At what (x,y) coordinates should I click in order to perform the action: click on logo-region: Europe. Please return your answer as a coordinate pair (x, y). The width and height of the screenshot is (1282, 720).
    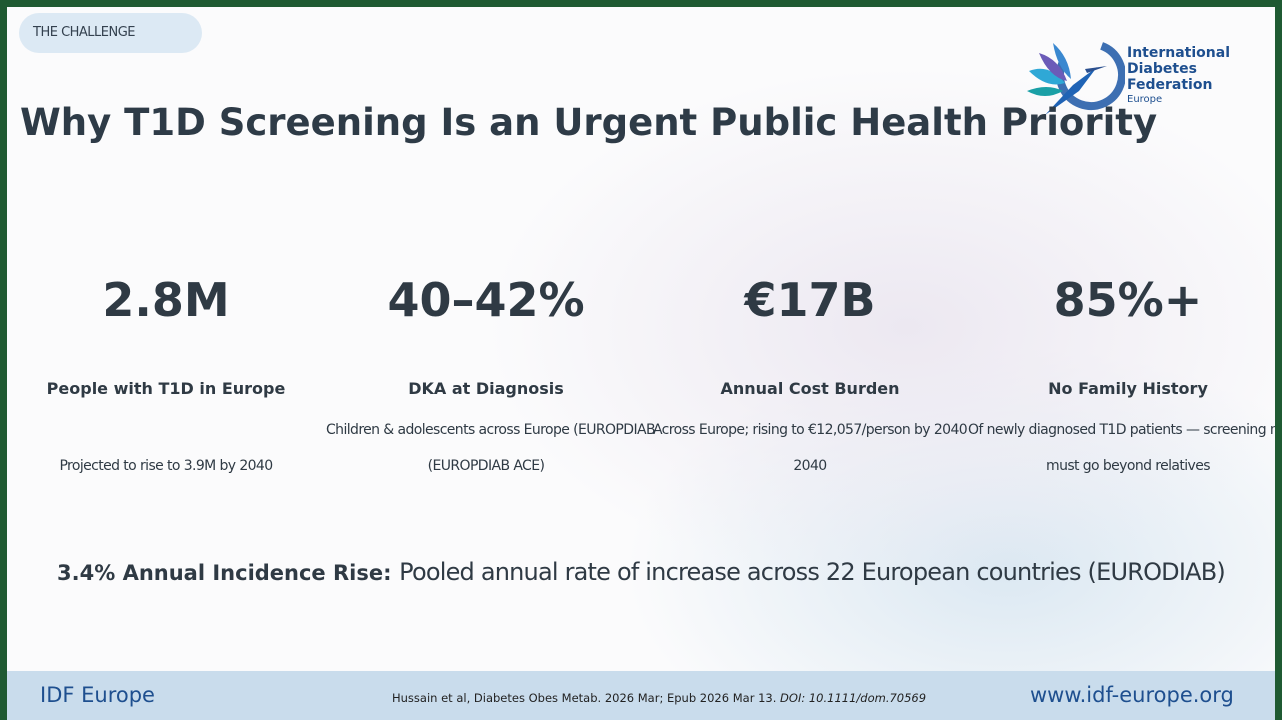
    Looking at the image, I should click on (1145, 99).